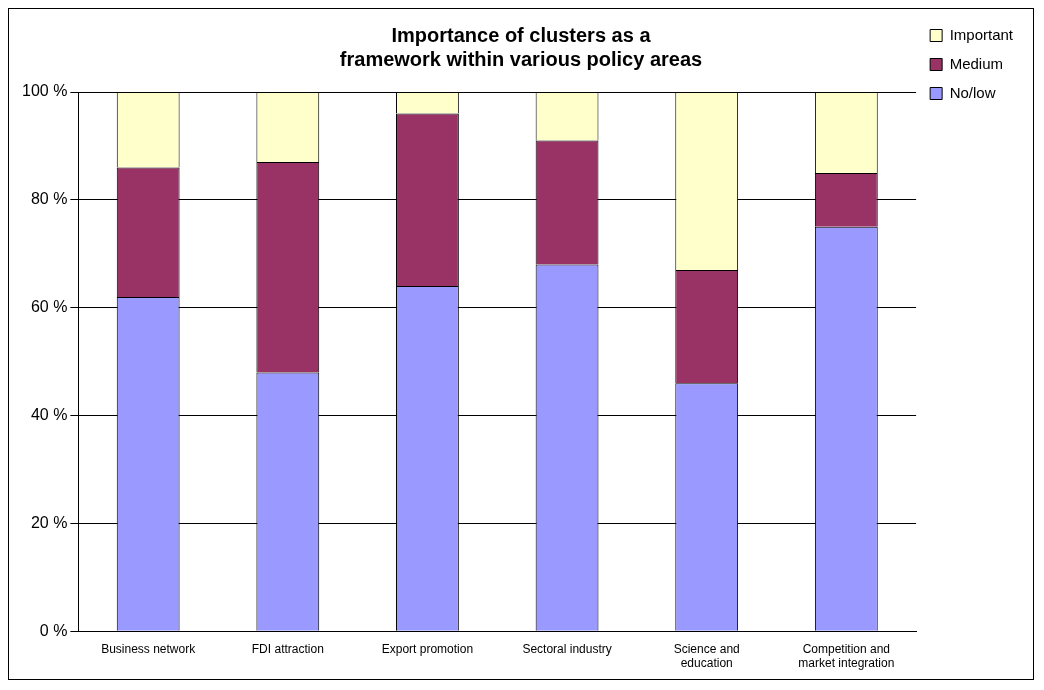 This screenshot has height=690, width=1044. Describe the element at coordinates (149, 648) in the screenshot. I see `x-tick-label: Business network` at that location.